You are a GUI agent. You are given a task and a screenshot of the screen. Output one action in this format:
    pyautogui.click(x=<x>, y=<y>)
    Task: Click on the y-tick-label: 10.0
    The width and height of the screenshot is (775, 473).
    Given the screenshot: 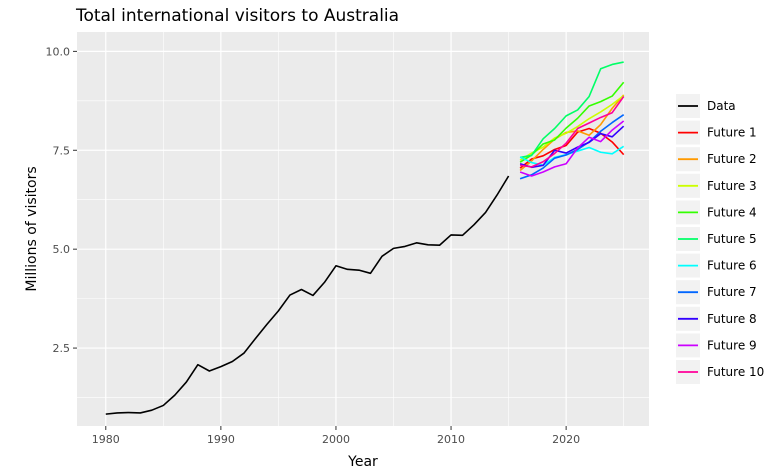 What is the action you would take?
    pyautogui.click(x=58, y=51)
    